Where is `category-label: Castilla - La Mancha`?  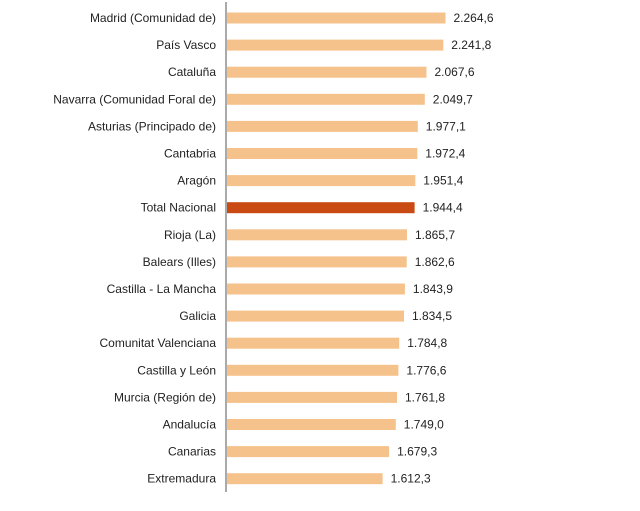 category-label: Castilla - La Mancha is located at coordinates (162, 289).